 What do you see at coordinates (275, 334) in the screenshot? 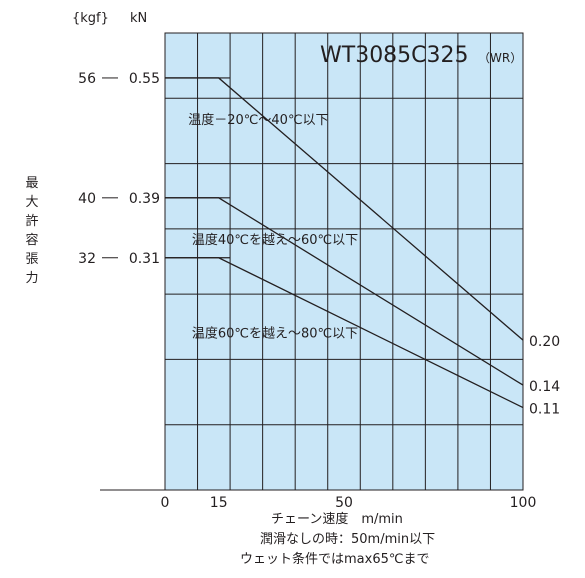
I see `curve-label: 温度60℃を越え～80℃以下` at bounding box center [275, 334].